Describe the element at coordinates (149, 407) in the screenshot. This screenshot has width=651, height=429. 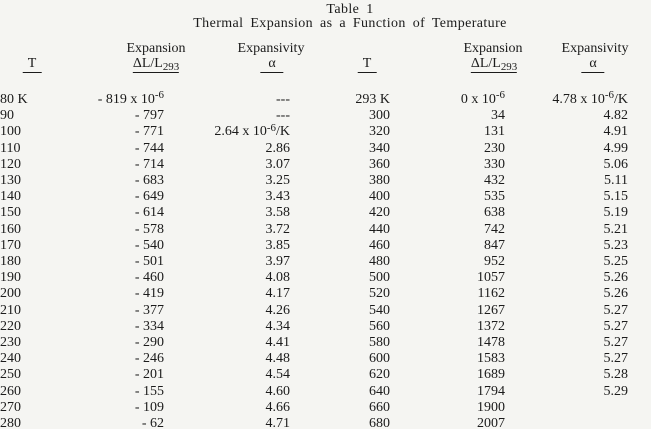
I see `expansion-value: - 109` at that location.